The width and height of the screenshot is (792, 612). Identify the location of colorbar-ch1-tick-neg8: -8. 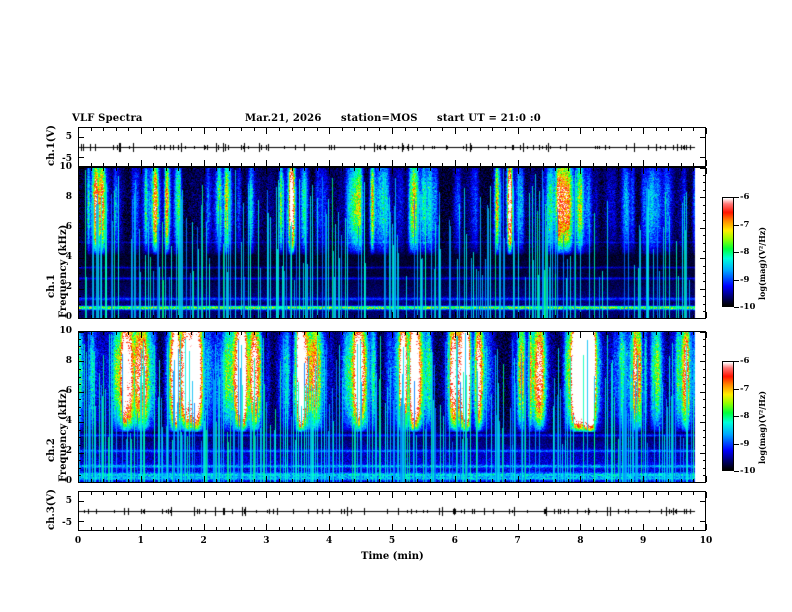
(745, 252).